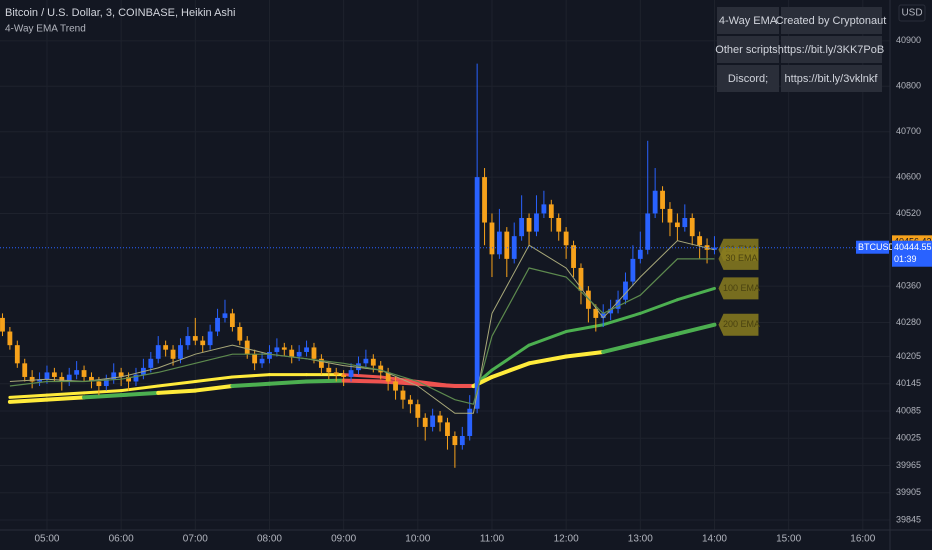  Describe the element at coordinates (788, 539) in the screenshot. I see `x-tick-label: 15:00` at that location.